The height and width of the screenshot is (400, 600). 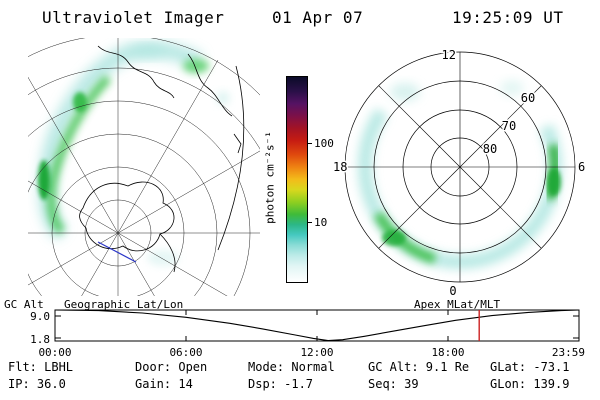 What do you see at coordinates (41, 367) in the screenshot?
I see `status-flt: Flt: LBHL` at bounding box center [41, 367].